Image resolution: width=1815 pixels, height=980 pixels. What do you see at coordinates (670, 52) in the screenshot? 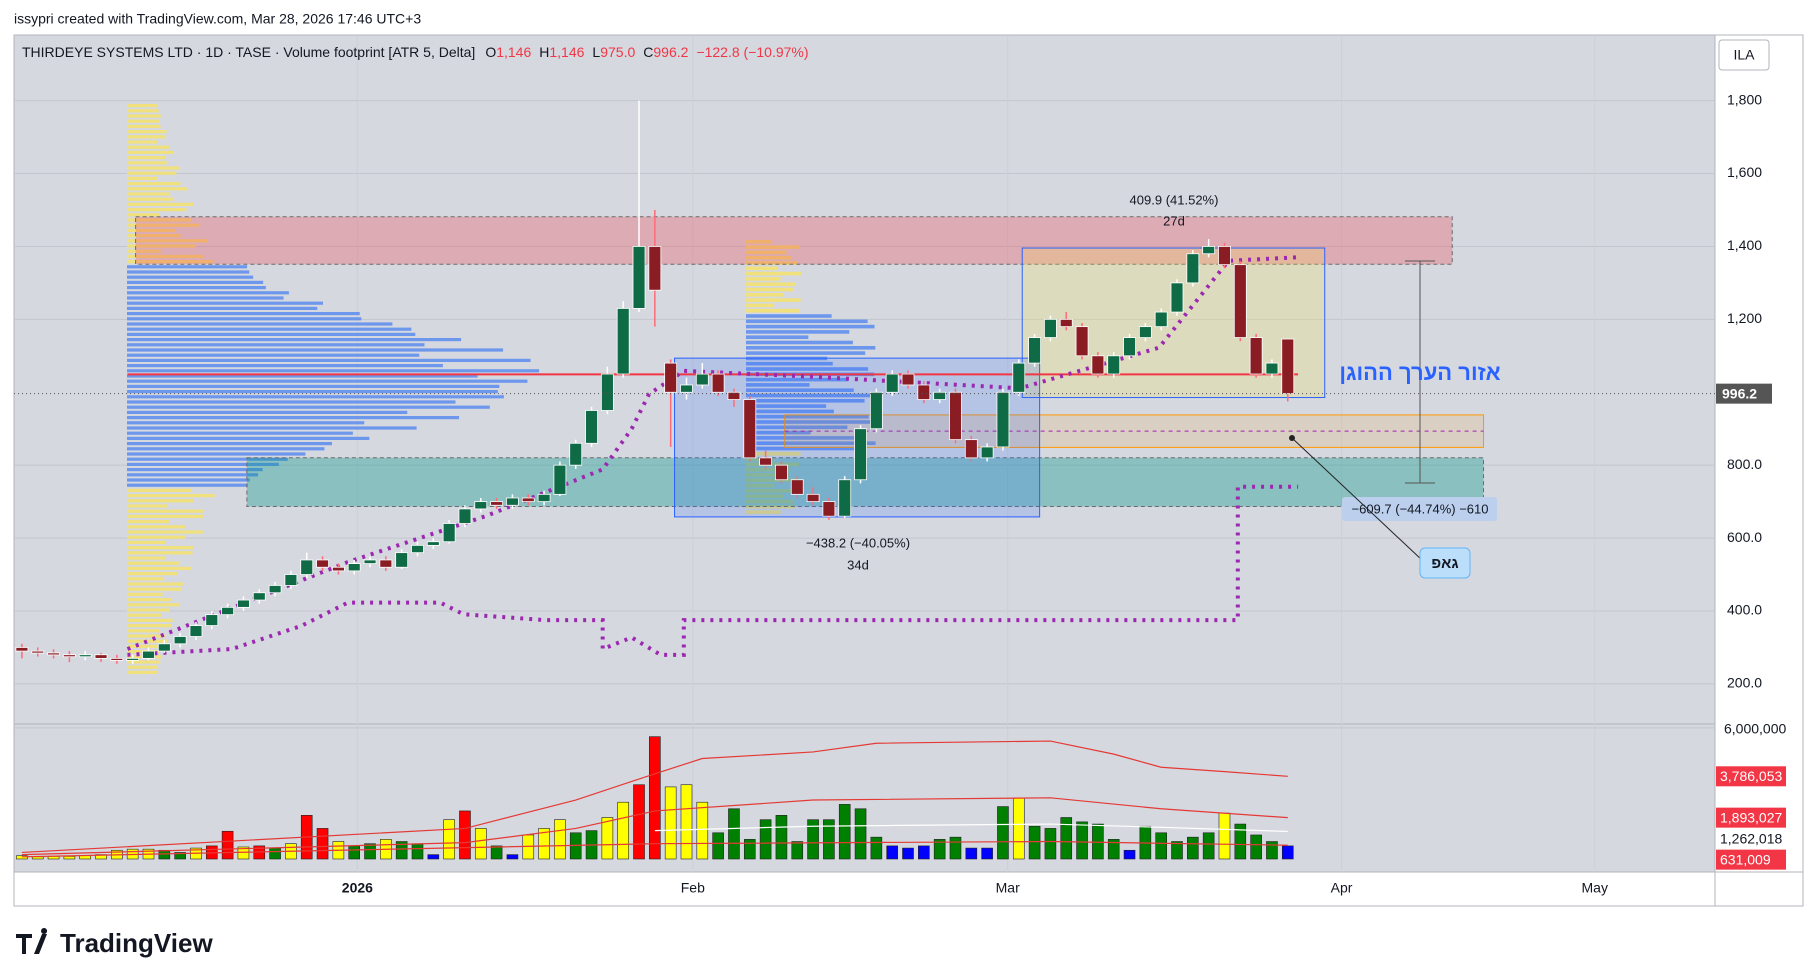
I see `ohlc-value: 996.2` at bounding box center [670, 52].